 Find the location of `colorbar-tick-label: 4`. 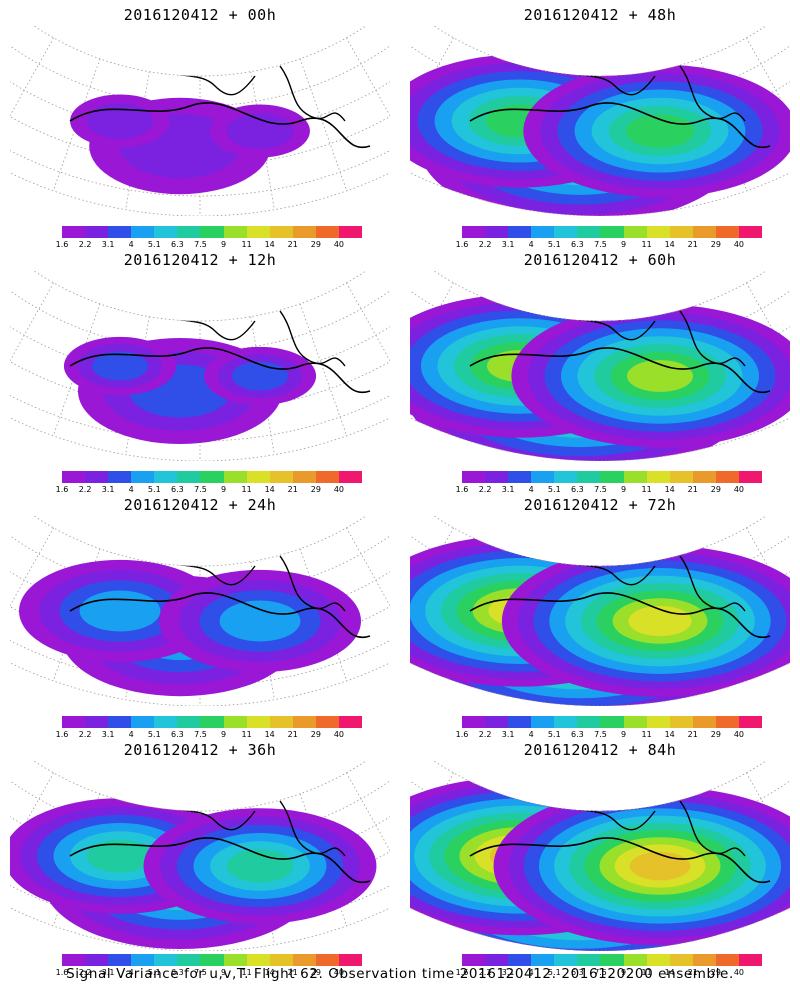

colorbar-tick-label: 4 is located at coordinates (531, 244).